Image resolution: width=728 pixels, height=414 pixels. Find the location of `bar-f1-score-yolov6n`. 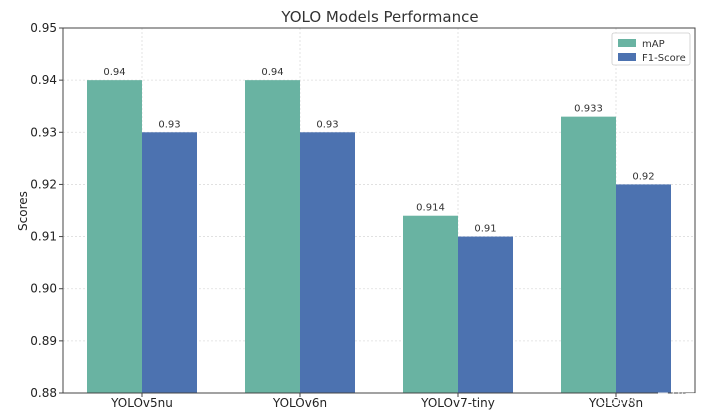

bar-f1-score-yolov6n is located at coordinates (327, 263).